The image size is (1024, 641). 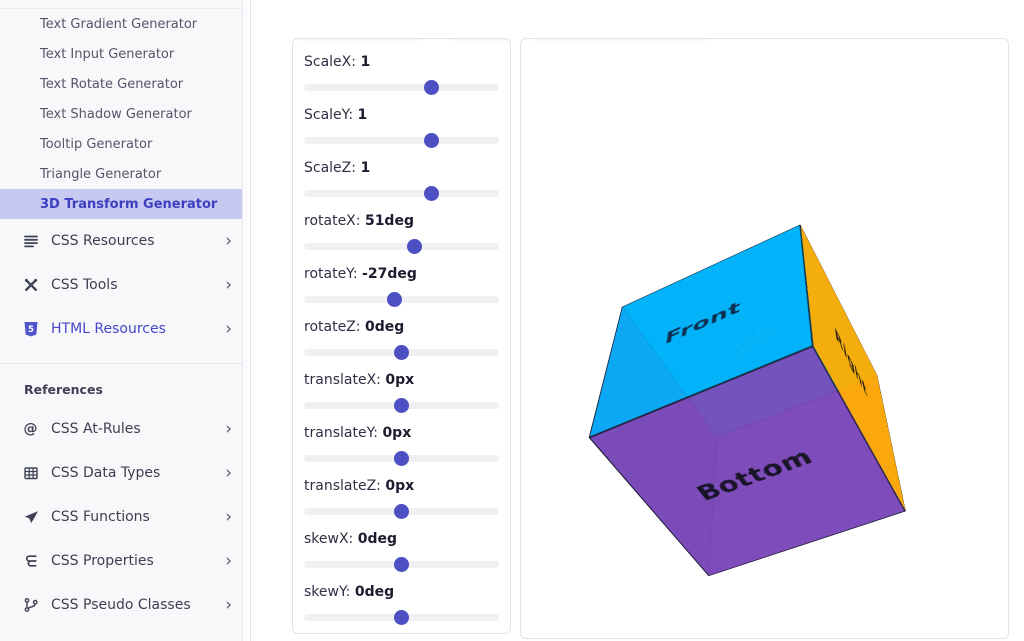 I want to click on sidebar-item-label: CSS Functions, so click(x=100, y=517).